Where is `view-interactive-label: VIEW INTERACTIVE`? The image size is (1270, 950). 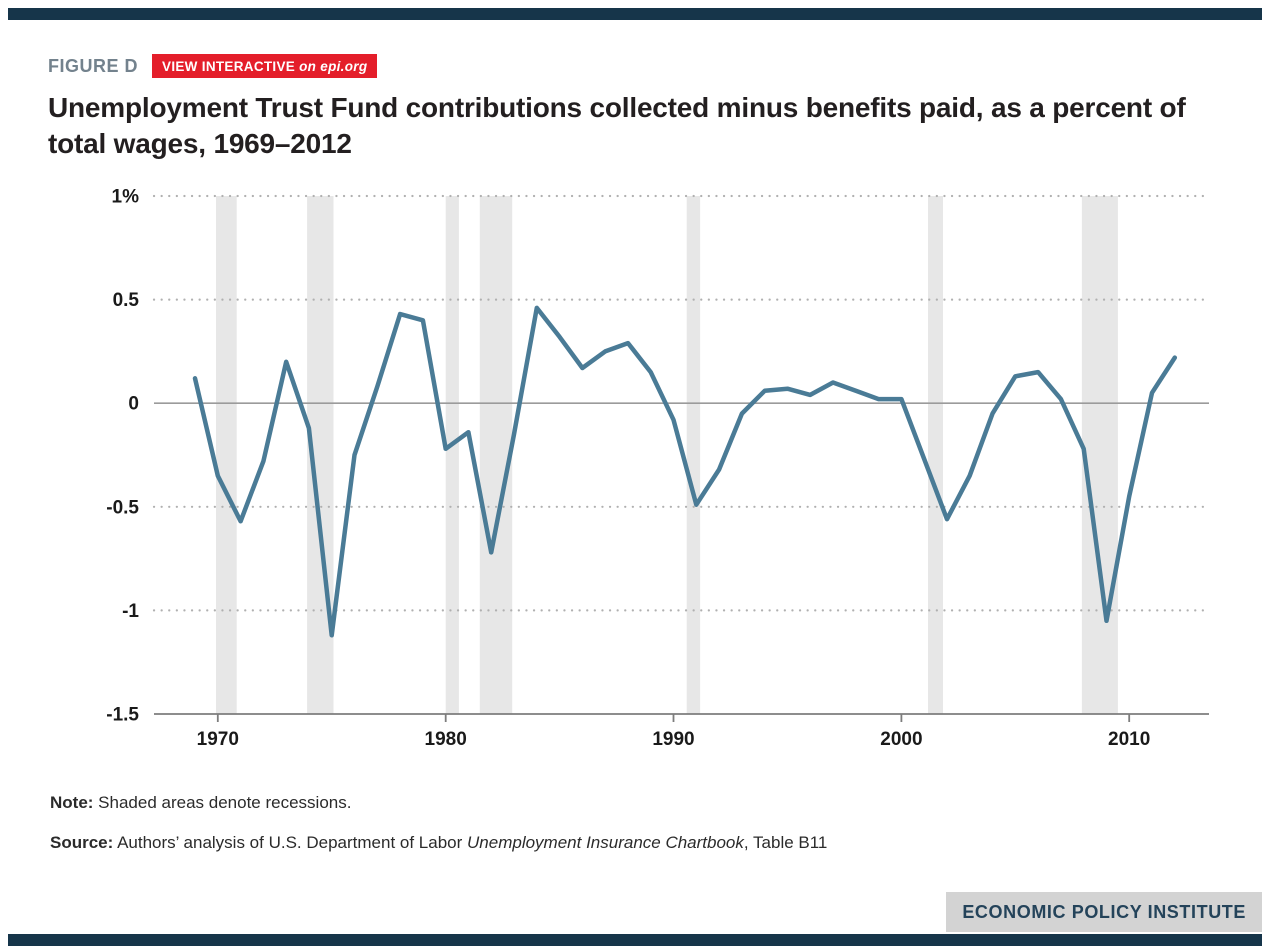
view-interactive-label: VIEW INTERACTIVE is located at coordinates (231, 66).